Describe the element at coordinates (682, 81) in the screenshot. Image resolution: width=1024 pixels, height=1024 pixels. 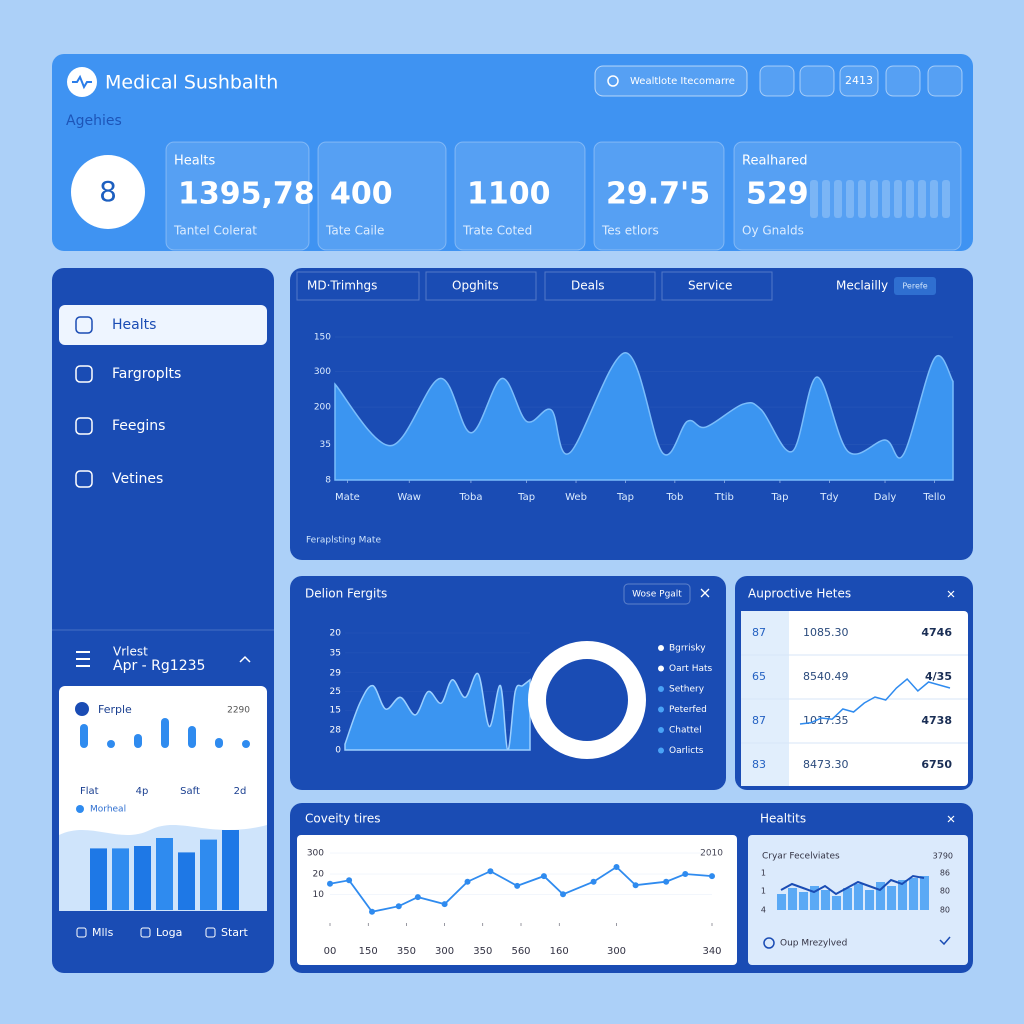
I see `search-text: Wealtlote Itecomarre` at that location.